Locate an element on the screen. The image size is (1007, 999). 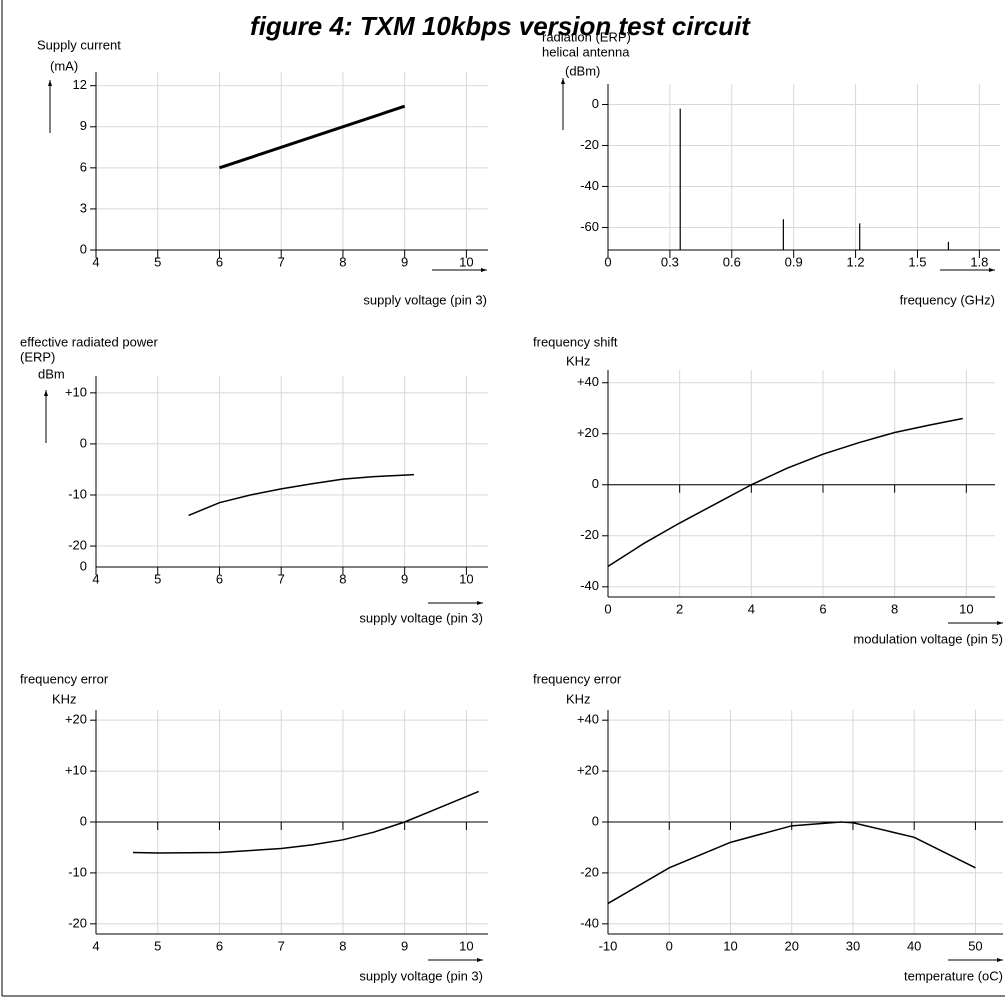
y-axis-label: dBm is located at coordinates (51, 373).